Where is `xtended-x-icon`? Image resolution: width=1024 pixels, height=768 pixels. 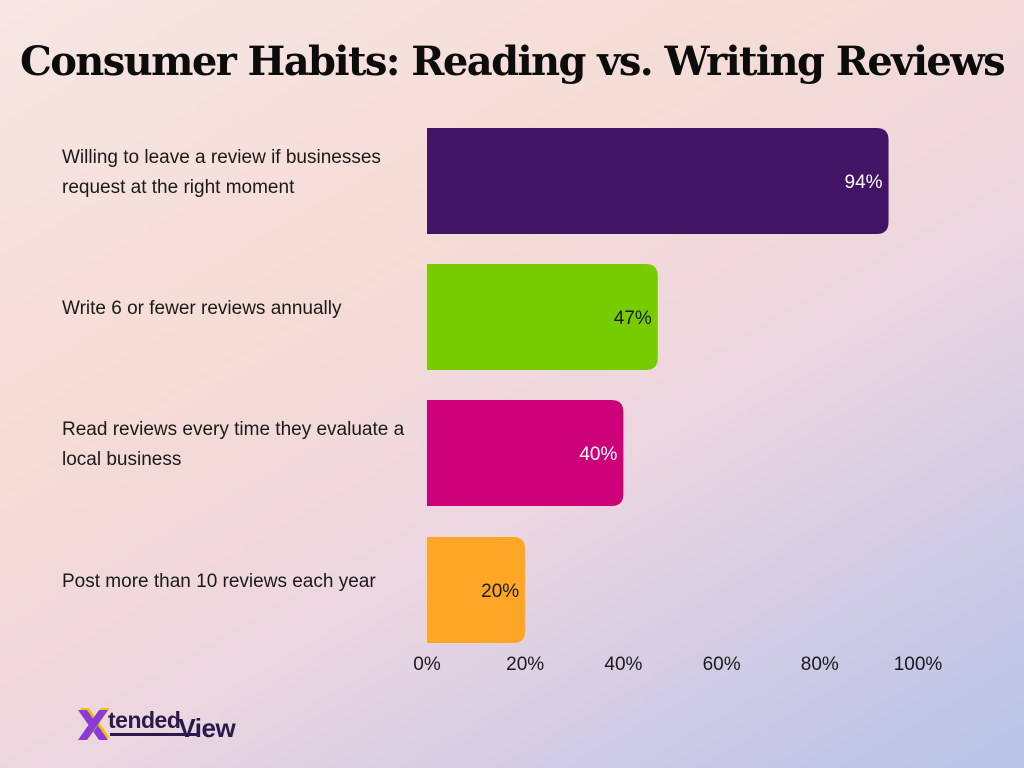
xtended-x-icon is located at coordinates (94, 724).